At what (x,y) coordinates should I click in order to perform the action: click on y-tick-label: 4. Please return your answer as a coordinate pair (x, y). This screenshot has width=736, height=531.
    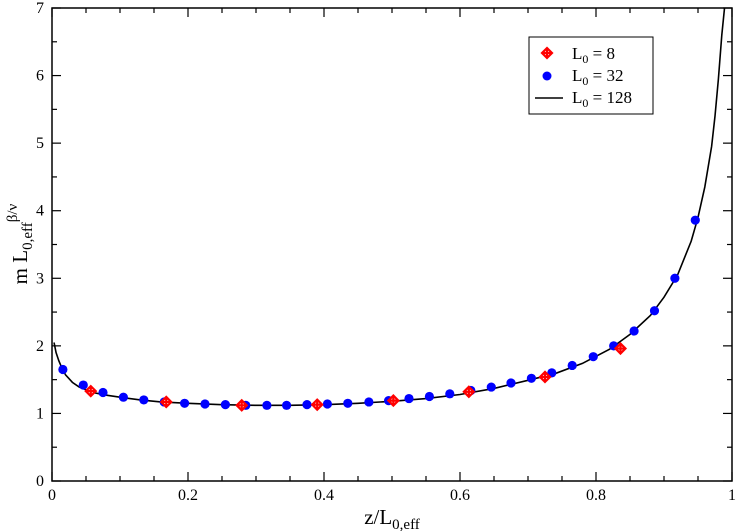
    Looking at the image, I should click on (40, 211).